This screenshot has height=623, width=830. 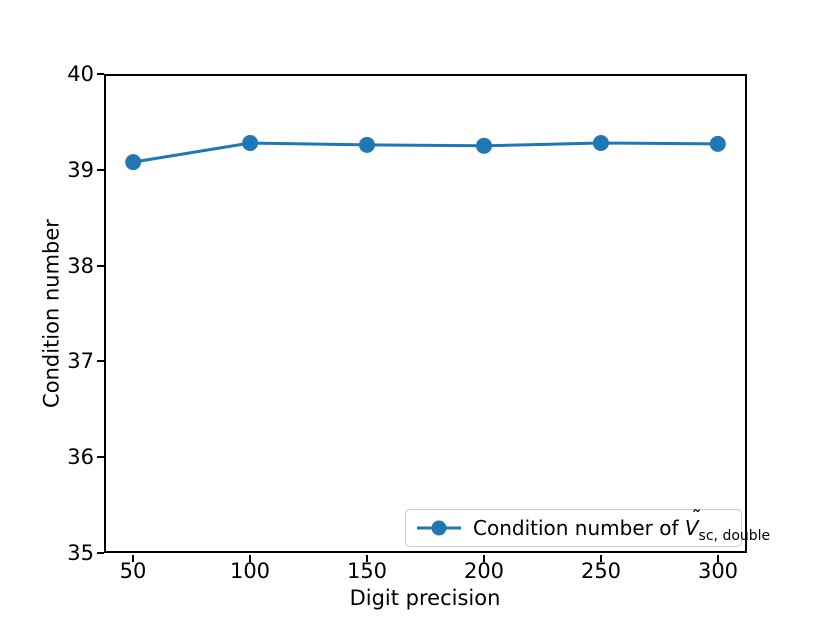 I want to click on y-tick-label: 38, so click(x=80, y=266).